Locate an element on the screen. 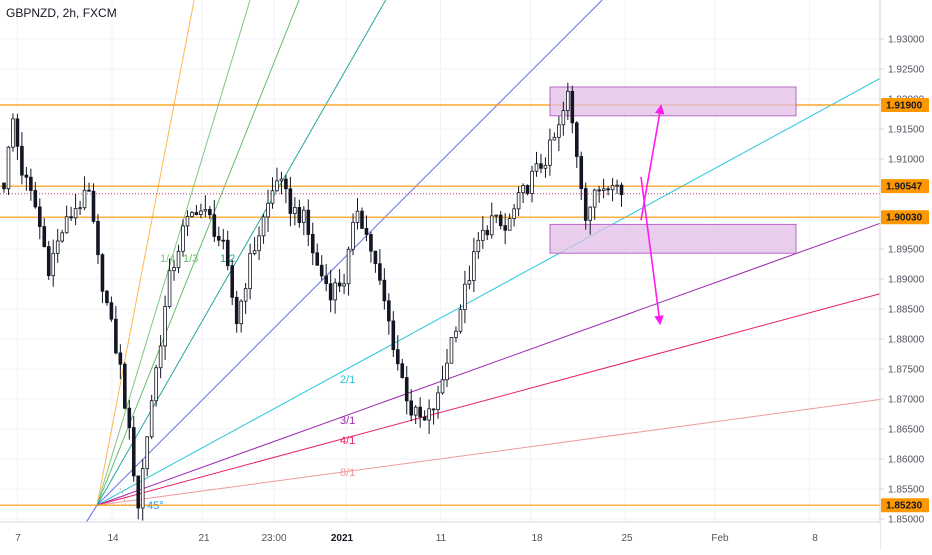 This screenshot has height=555, width=932. price-tick-label: 1.88000 is located at coordinates (906, 340).